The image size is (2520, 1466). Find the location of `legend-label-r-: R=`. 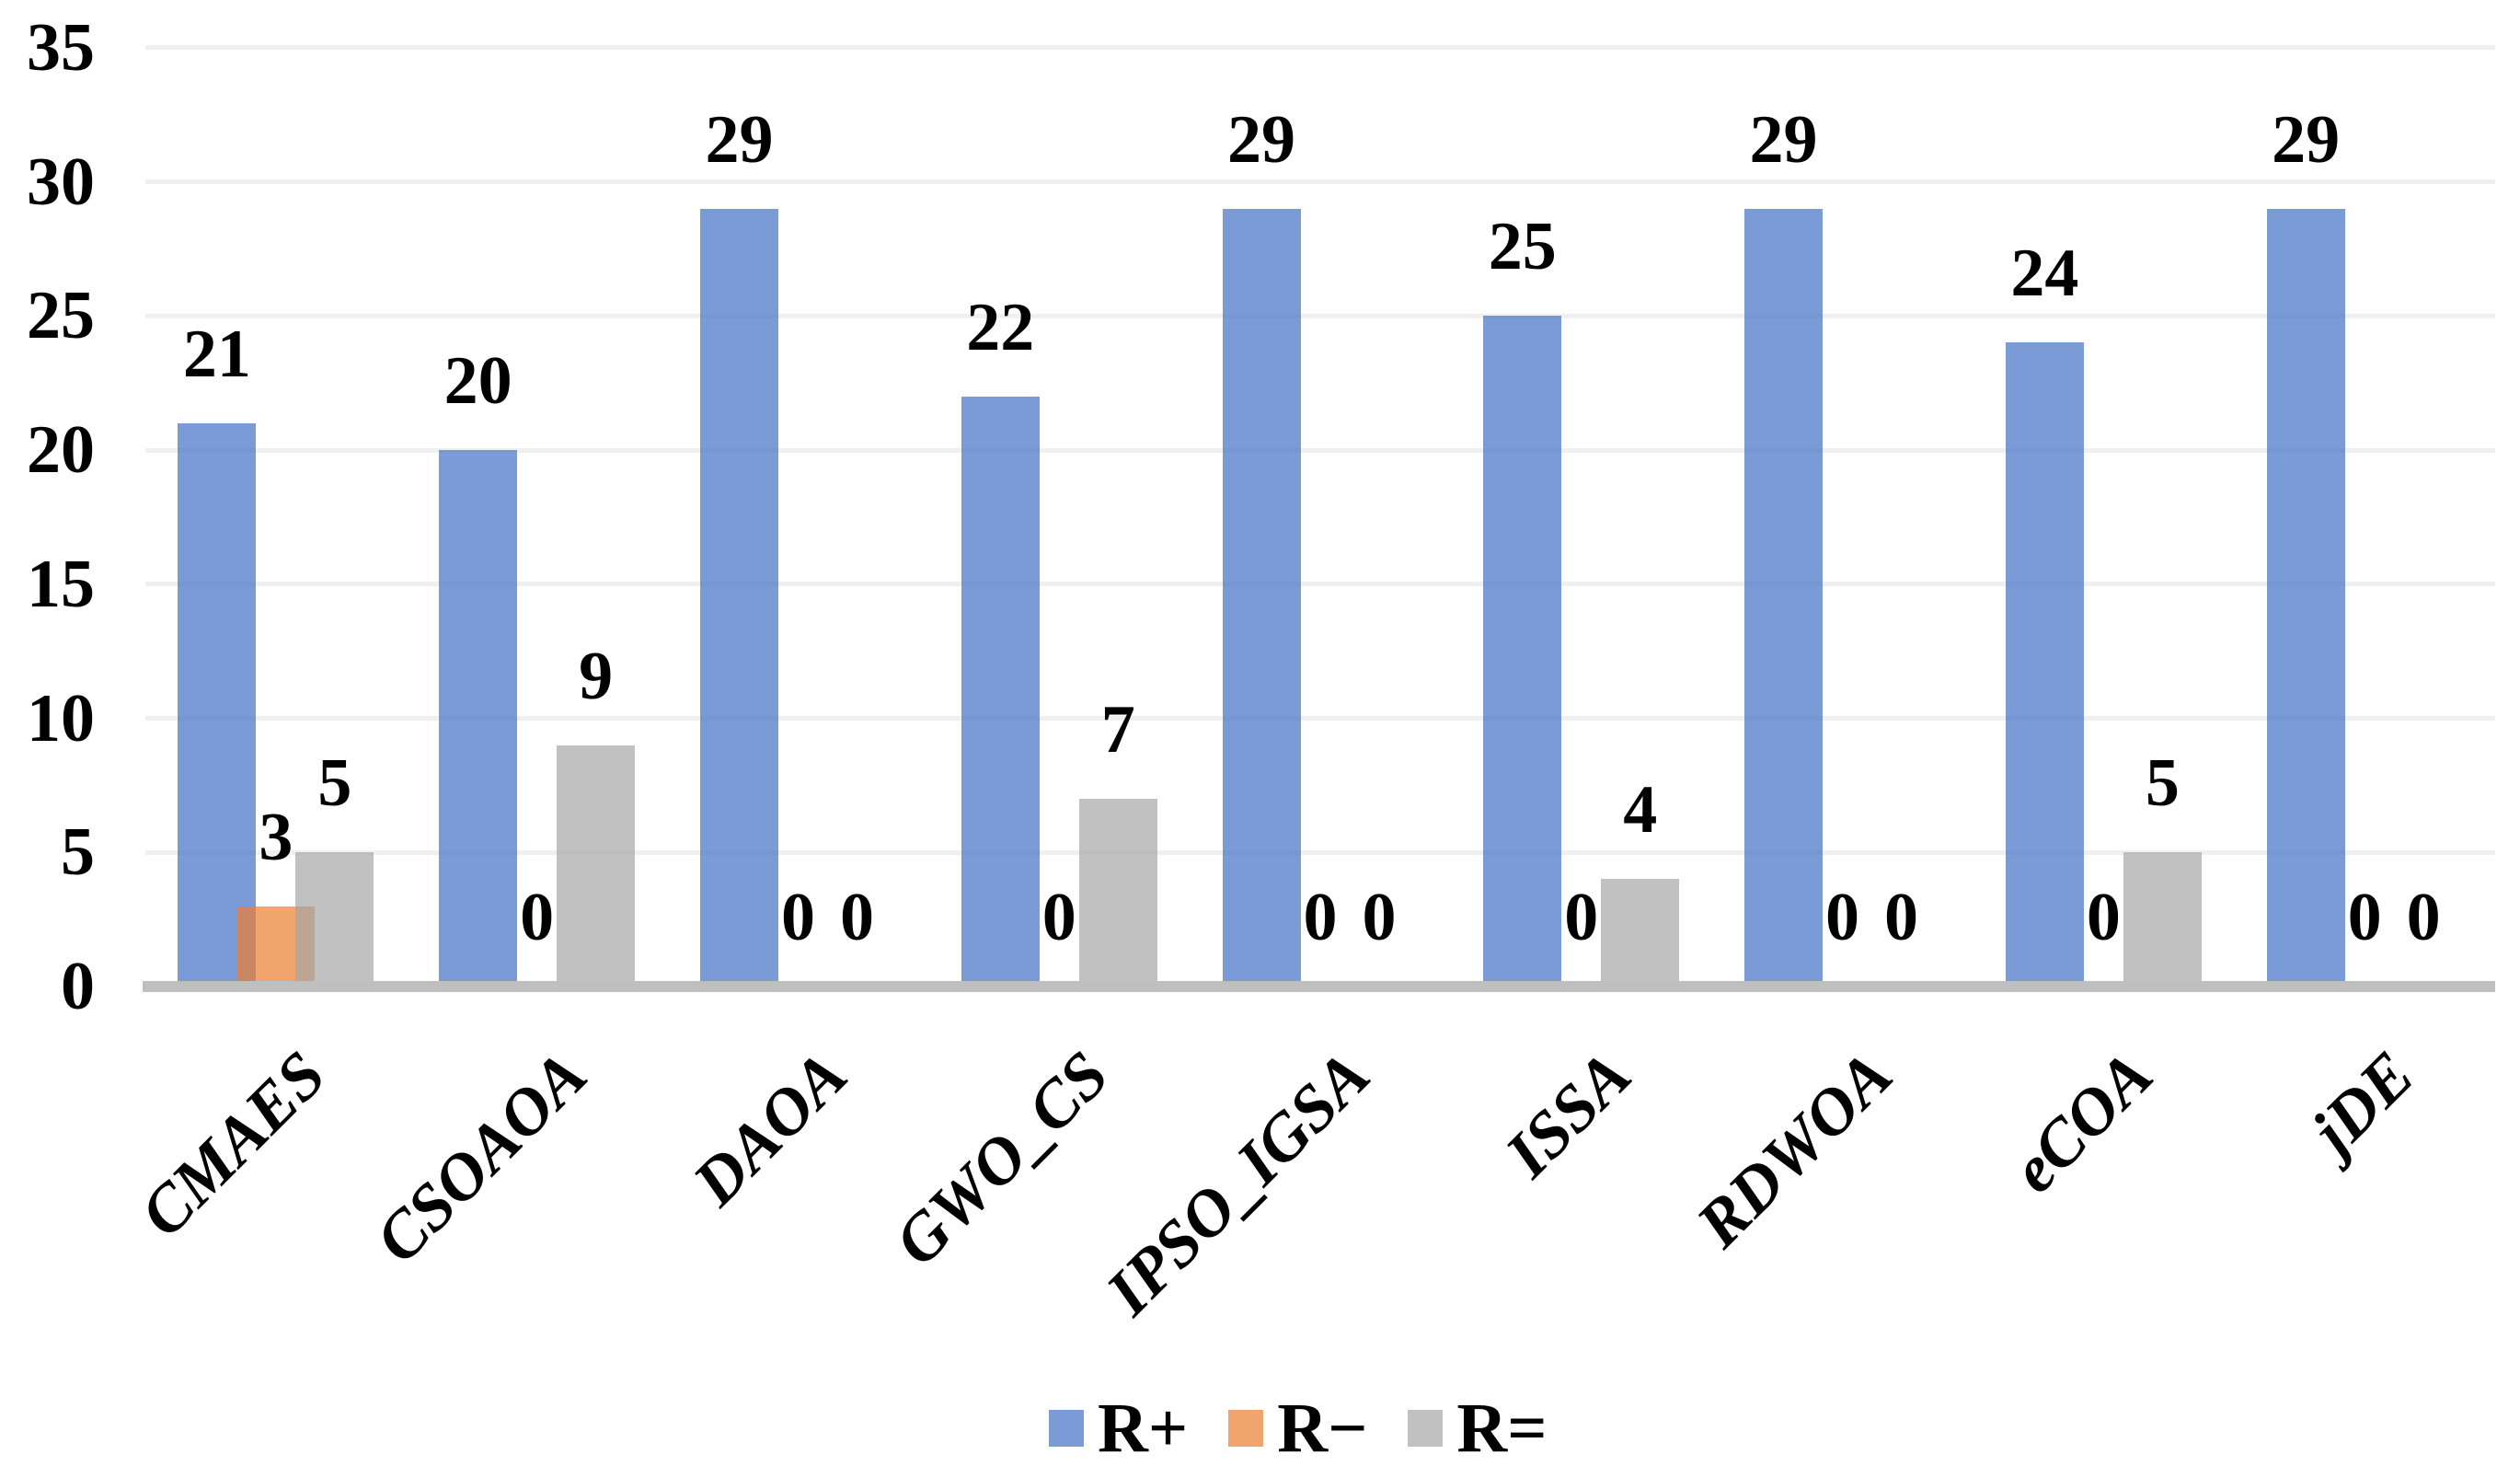

legend-label-r-: R= is located at coordinates (1502, 1428).